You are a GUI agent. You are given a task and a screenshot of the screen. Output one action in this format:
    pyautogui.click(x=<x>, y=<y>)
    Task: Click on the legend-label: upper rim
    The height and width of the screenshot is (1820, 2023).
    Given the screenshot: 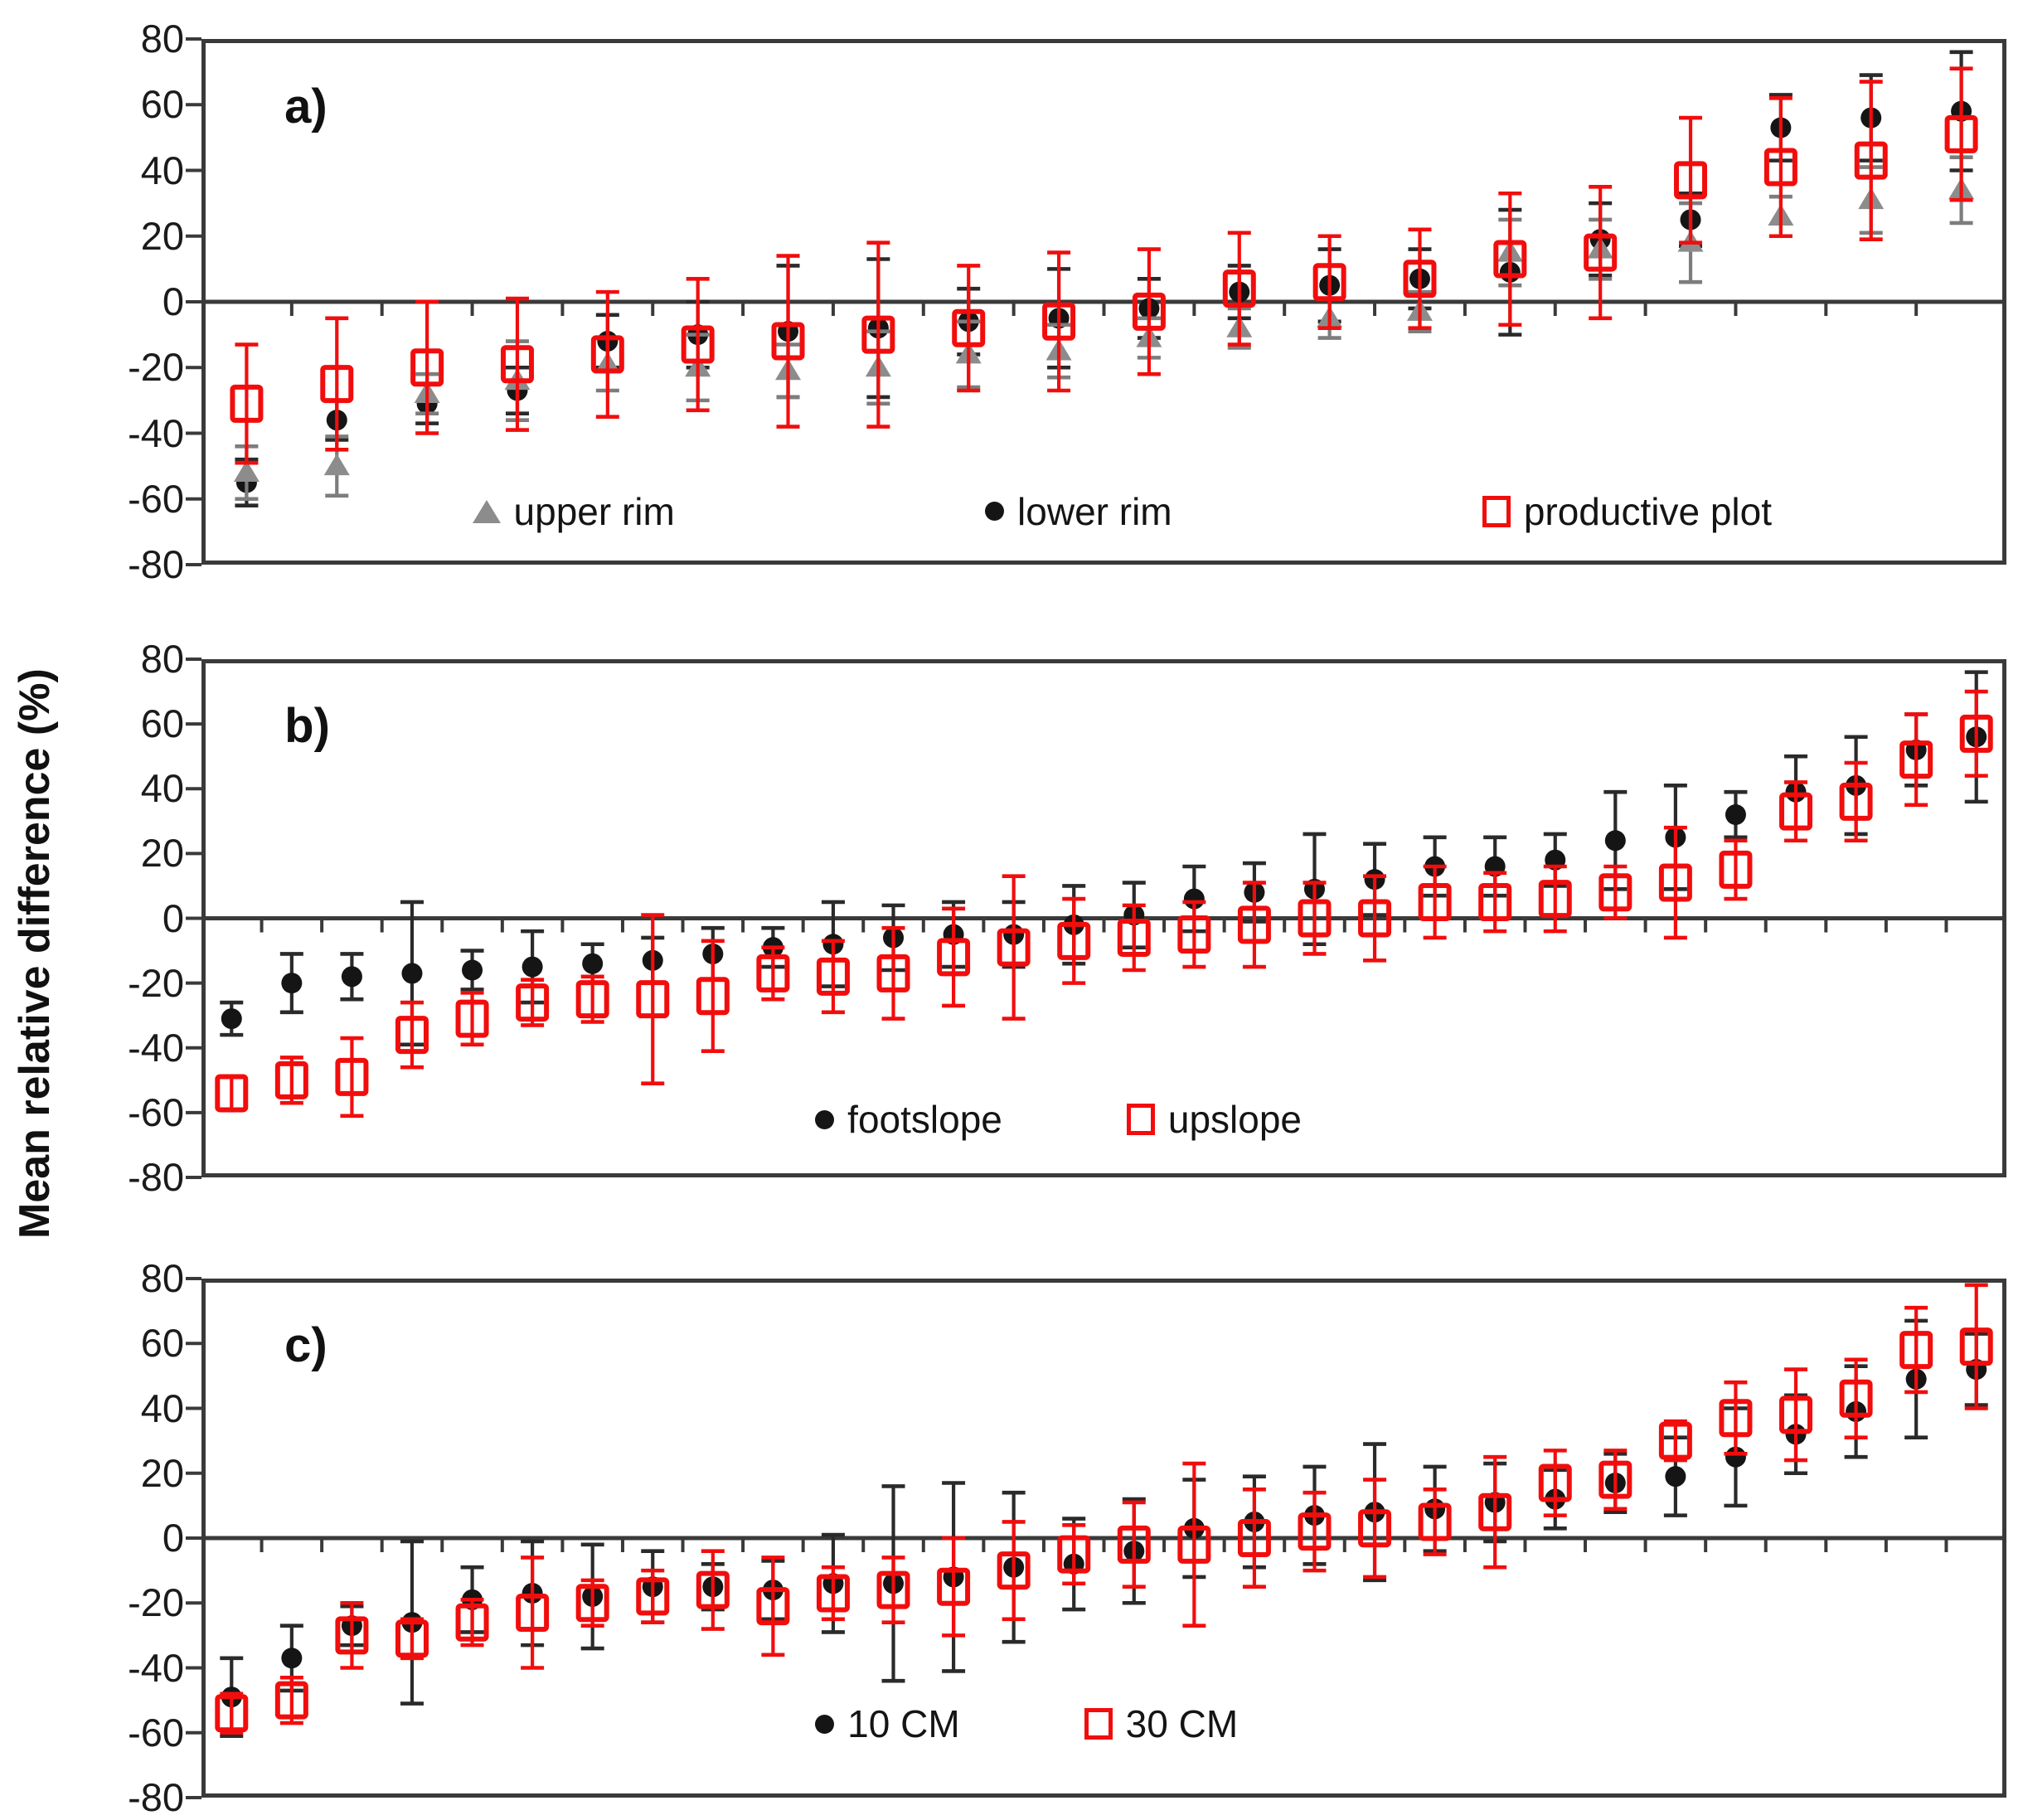 What is the action you would take?
    pyautogui.click(x=594, y=511)
    